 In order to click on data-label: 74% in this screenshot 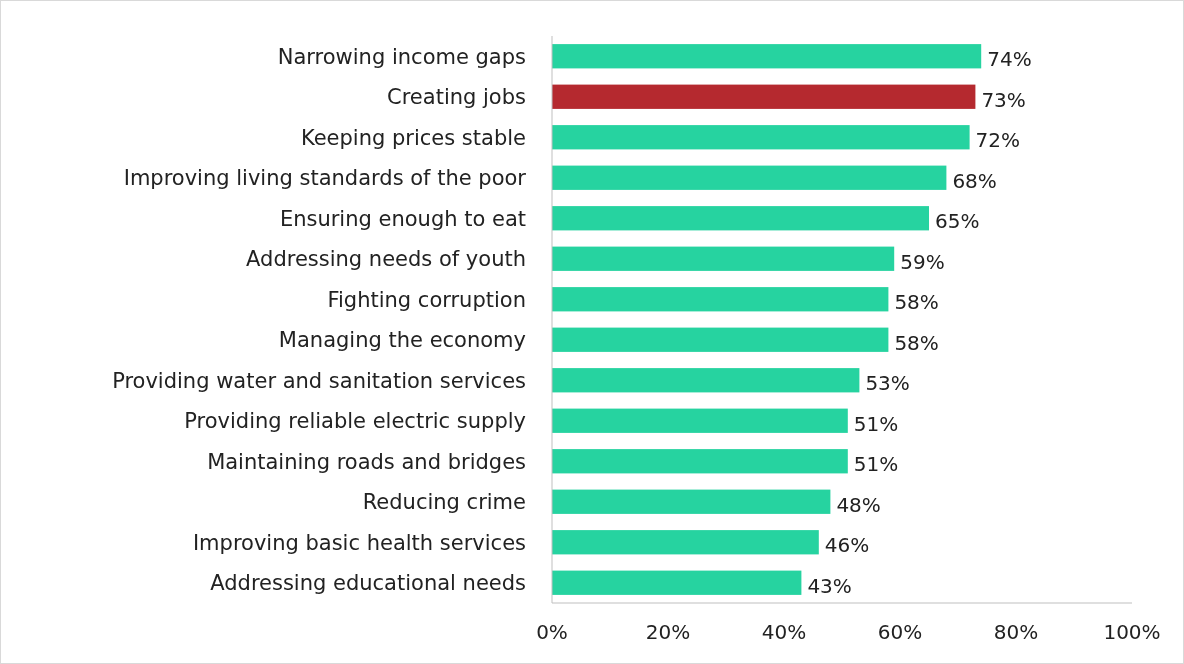, I will do `click(1009, 59)`.